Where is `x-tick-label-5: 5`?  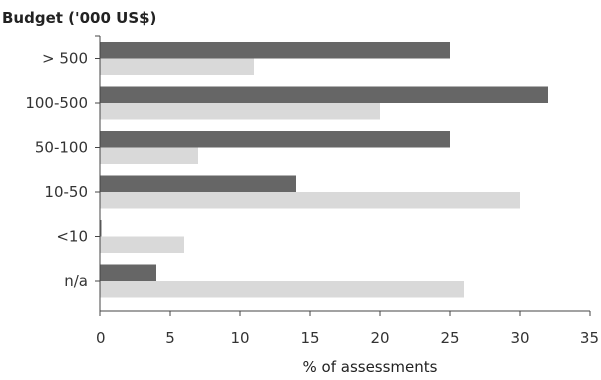 x-tick-label-5: 5 is located at coordinates (170, 338).